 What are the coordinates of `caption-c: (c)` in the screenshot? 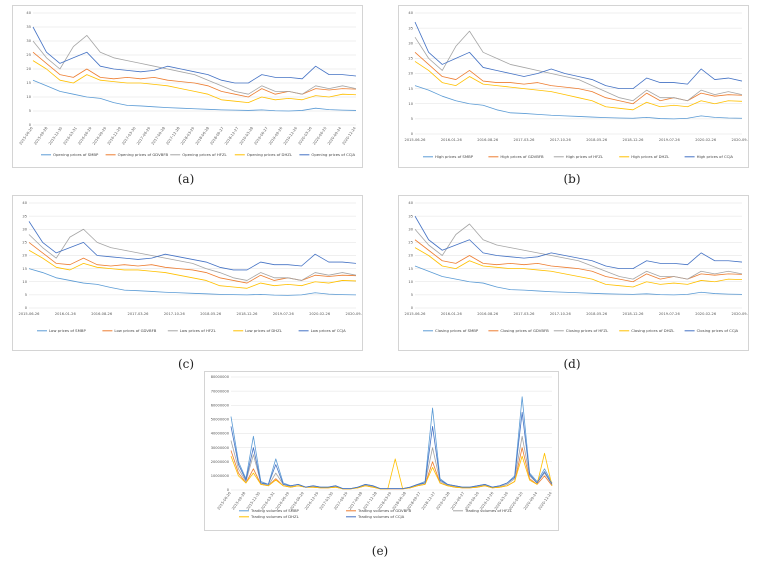 It's located at (186, 364).